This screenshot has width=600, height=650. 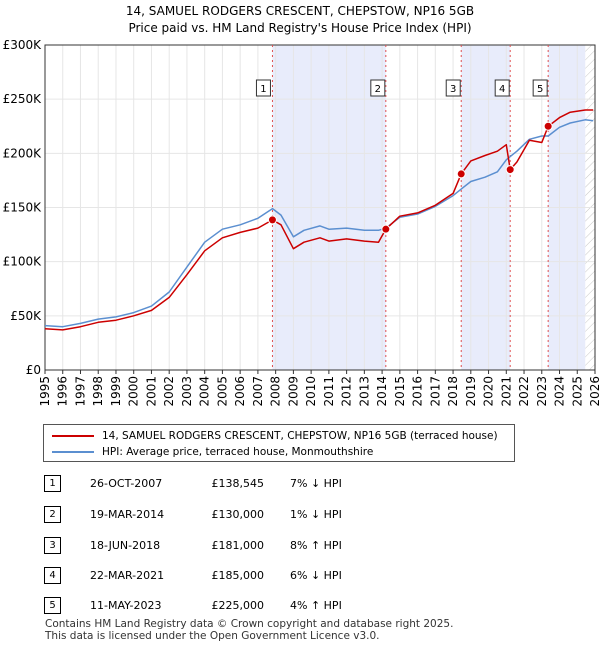 I want to click on sale-marker-label: 2, so click(x=378, y=89).